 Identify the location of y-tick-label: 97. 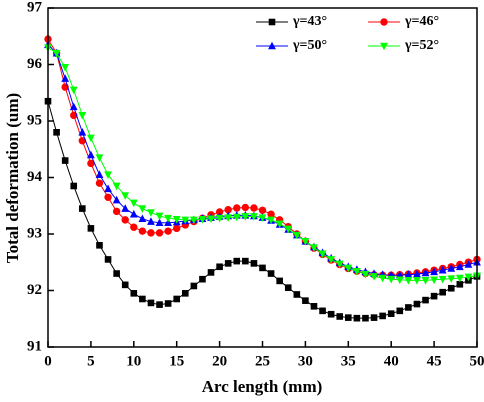
(35, 7).